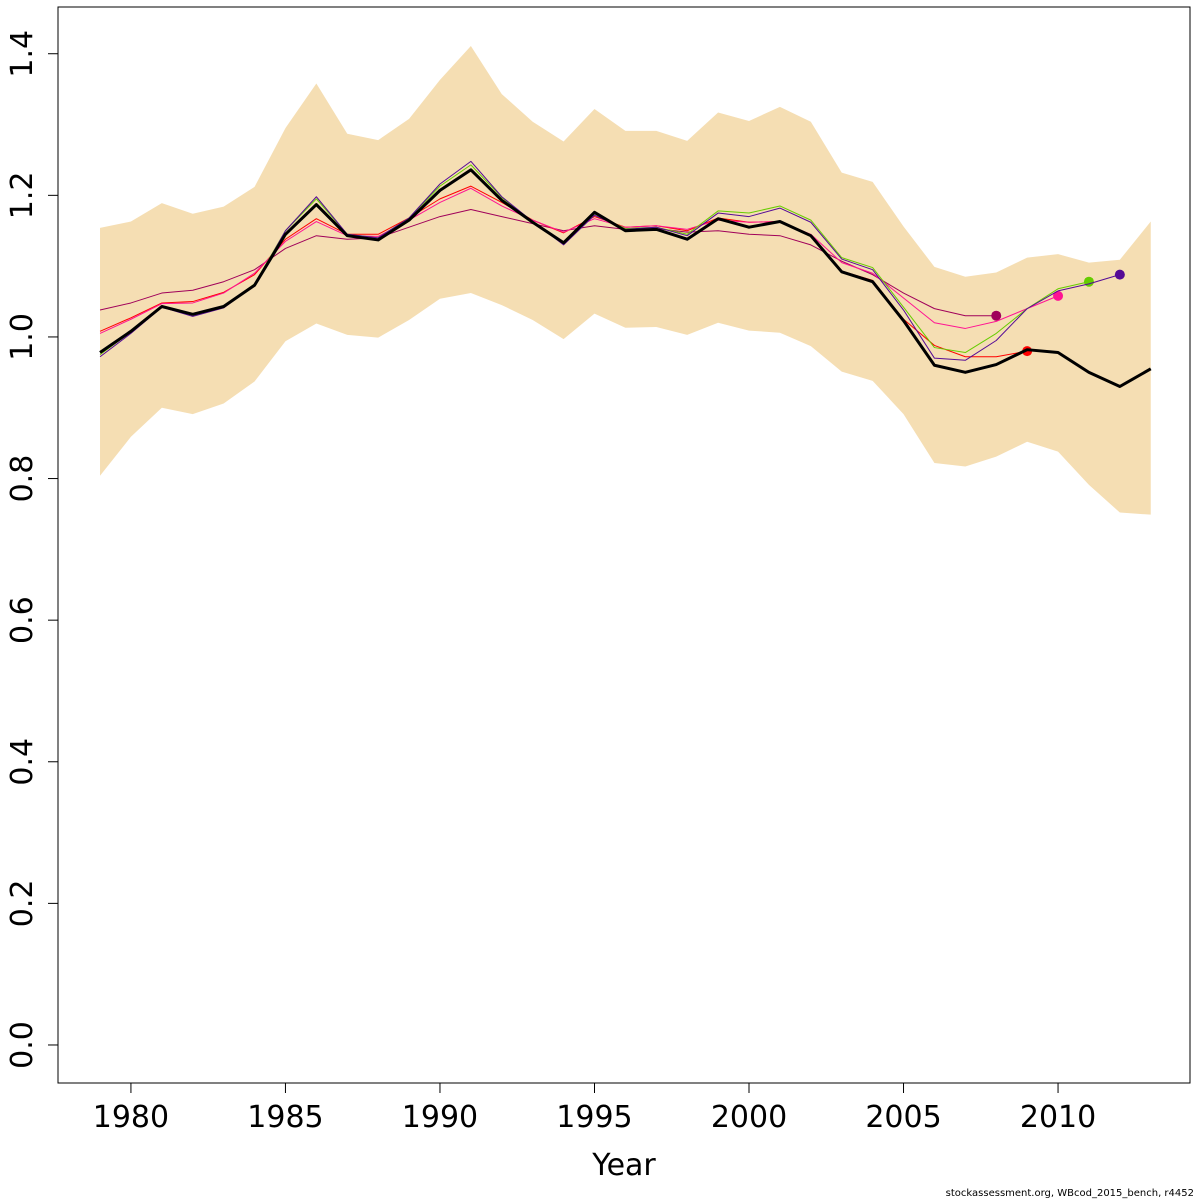  What do you see at coordinates (22, 1045) in the screenshot?
I see `y-tick-label: 0.0` at bounding box center [22, 1045].